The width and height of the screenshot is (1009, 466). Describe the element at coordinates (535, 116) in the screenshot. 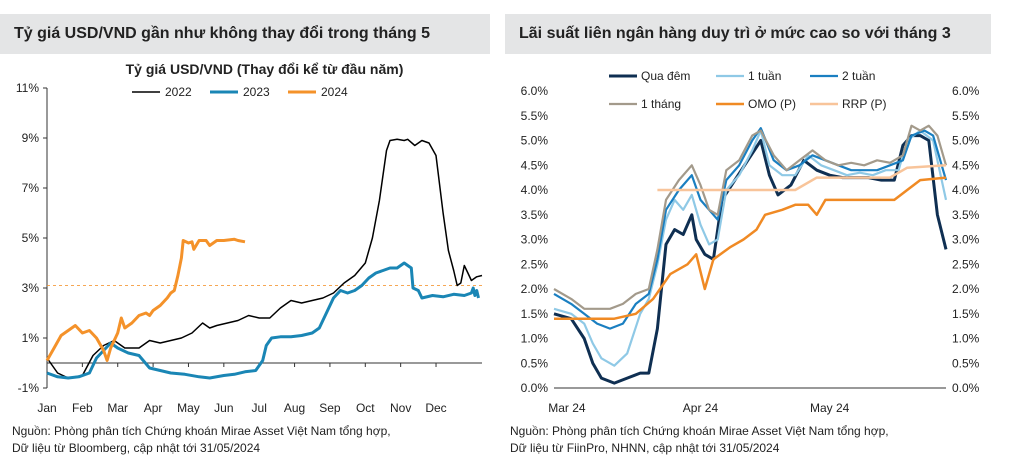

I see `y-tick-label-left: 5.5%` at that location.